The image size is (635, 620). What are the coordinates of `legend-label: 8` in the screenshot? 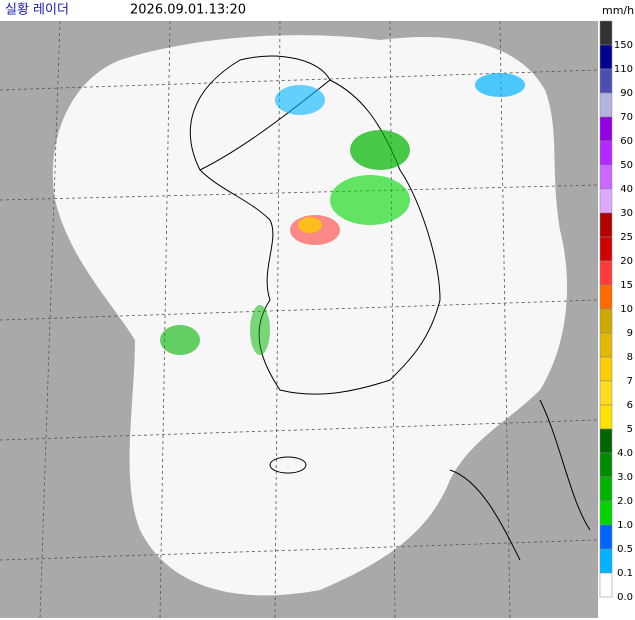 It's located at (630, 357).